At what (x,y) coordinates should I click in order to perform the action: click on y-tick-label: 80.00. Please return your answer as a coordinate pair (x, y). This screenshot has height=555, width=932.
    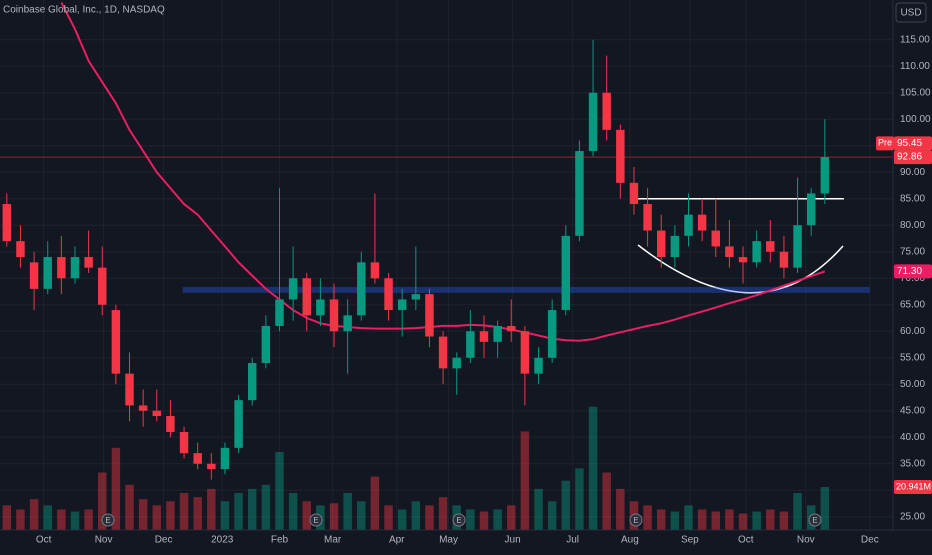
    Looking at the image, I should click on (912, 225).